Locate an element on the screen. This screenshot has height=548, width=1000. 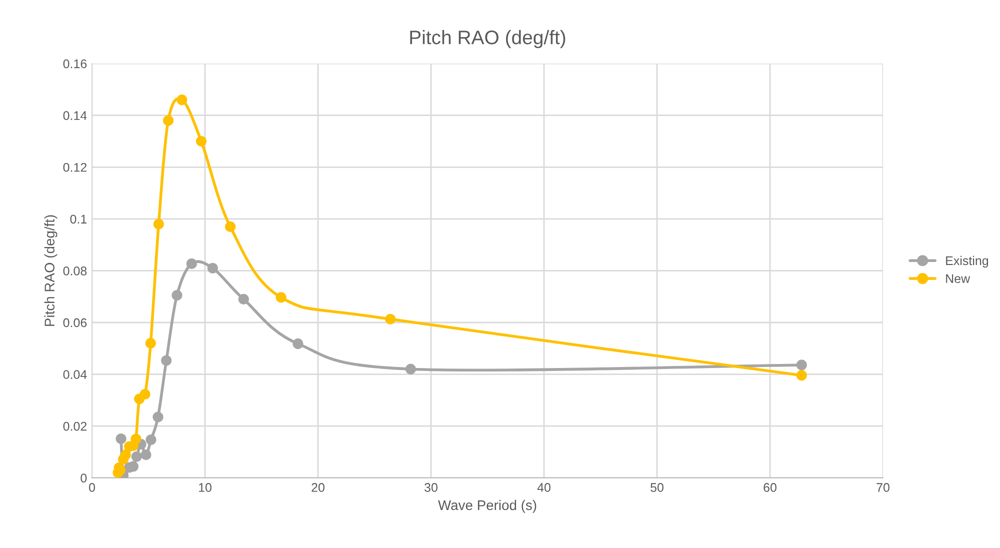
y-tick-label: 0 is located at coordinates (83, 478).